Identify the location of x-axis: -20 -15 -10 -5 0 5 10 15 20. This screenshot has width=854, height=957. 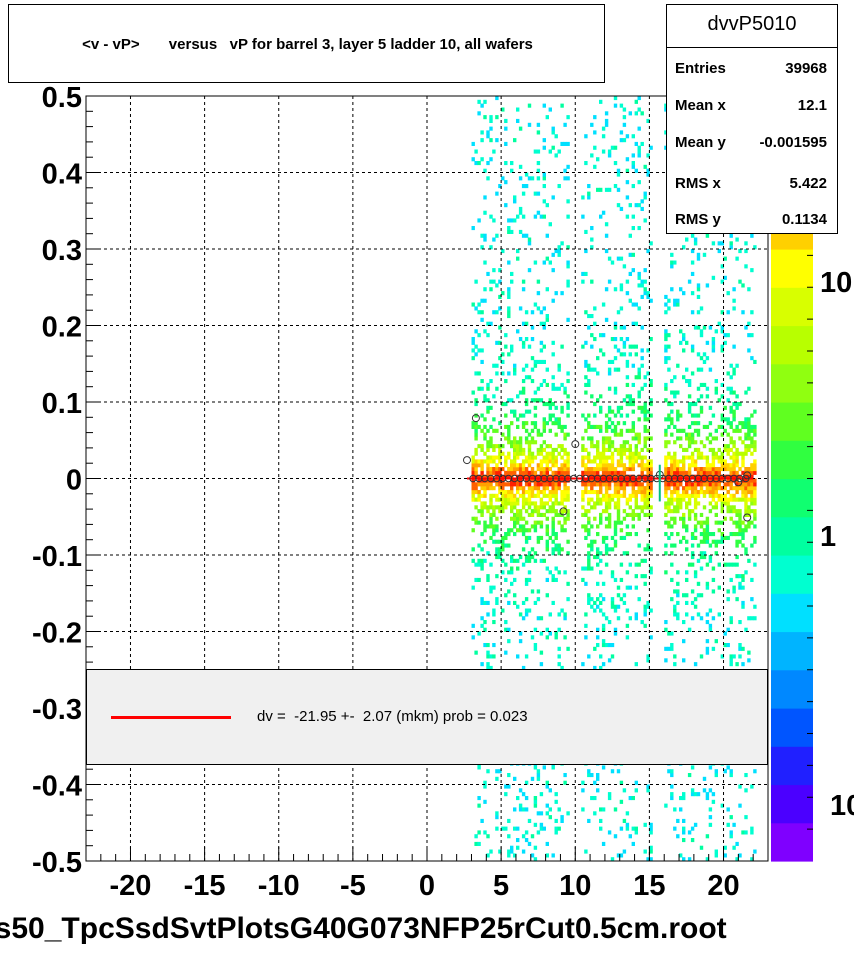
(427, 874).